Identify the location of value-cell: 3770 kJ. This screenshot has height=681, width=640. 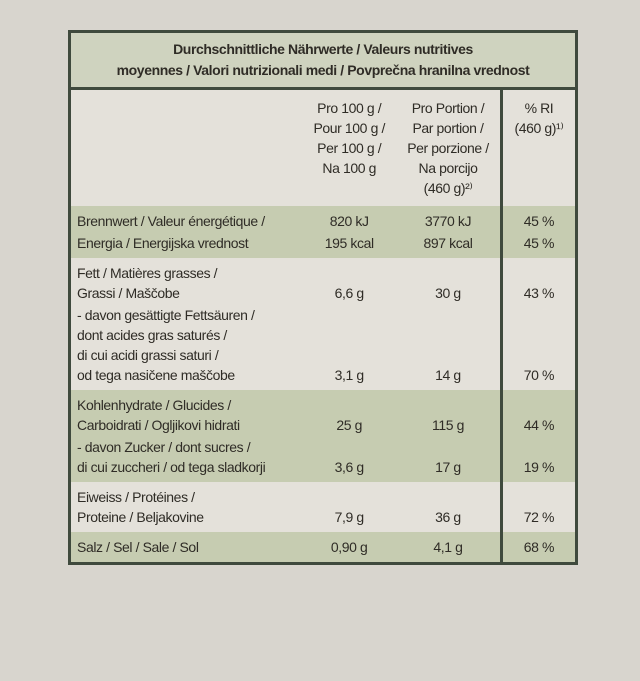
(448, 221).